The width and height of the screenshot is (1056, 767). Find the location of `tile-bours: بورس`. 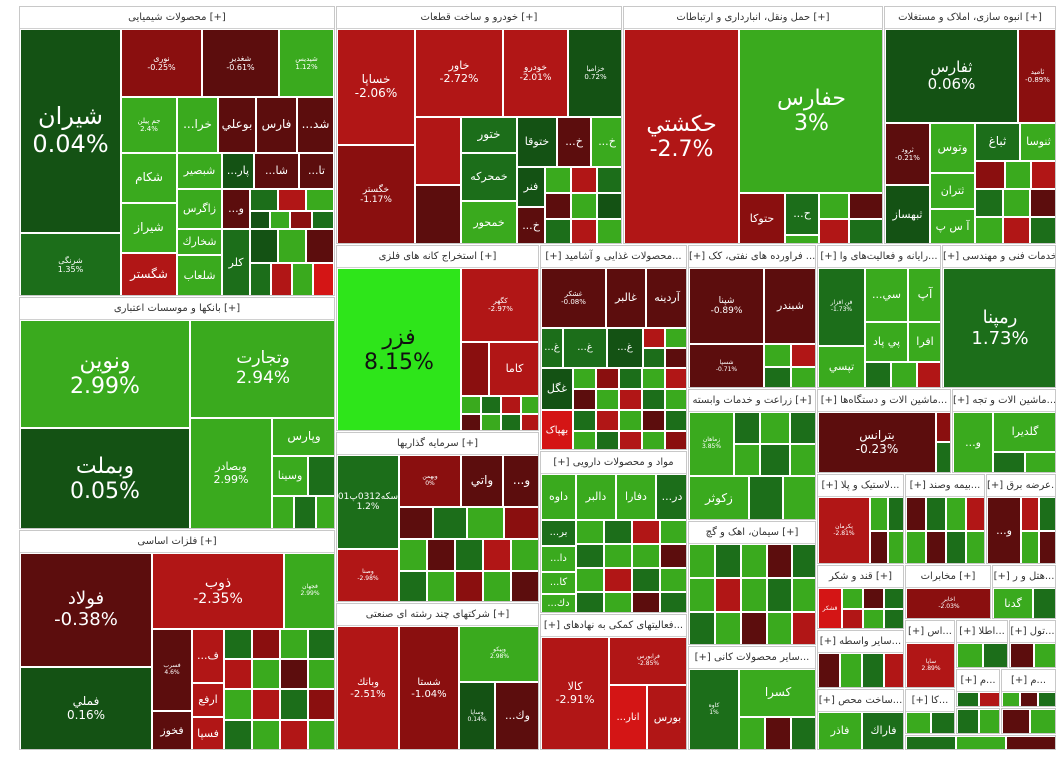

tile-bours: بورس is located at coordinates (666, 717).